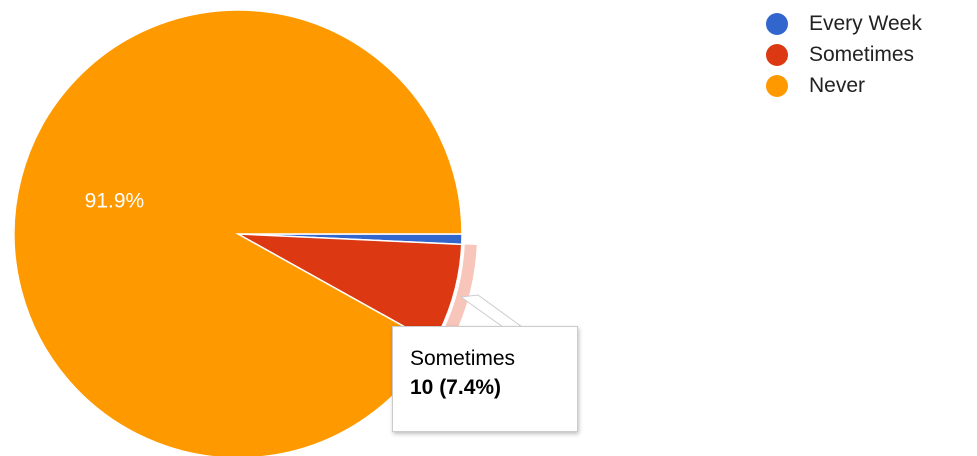 The height and width of the screenshot is (456, 977). What do you see at coordinates (862, 54) in the screenshot?
I see `legend-label: Sometimes` at bounding box center [862, 54].